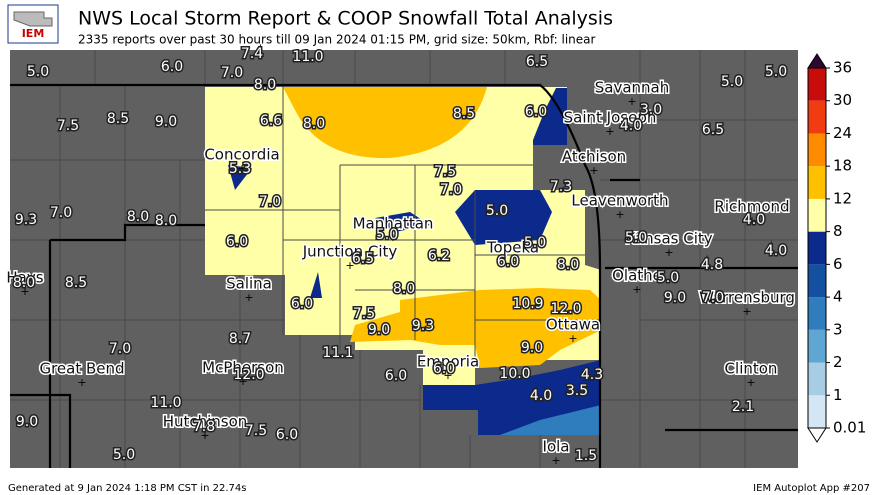 The height and width of the screenshot is (495, 880). What do you see at coordinates (527, 304) in the screenshot?
I see `snowfall-value: 10.9` at bounding box center [527, 304].